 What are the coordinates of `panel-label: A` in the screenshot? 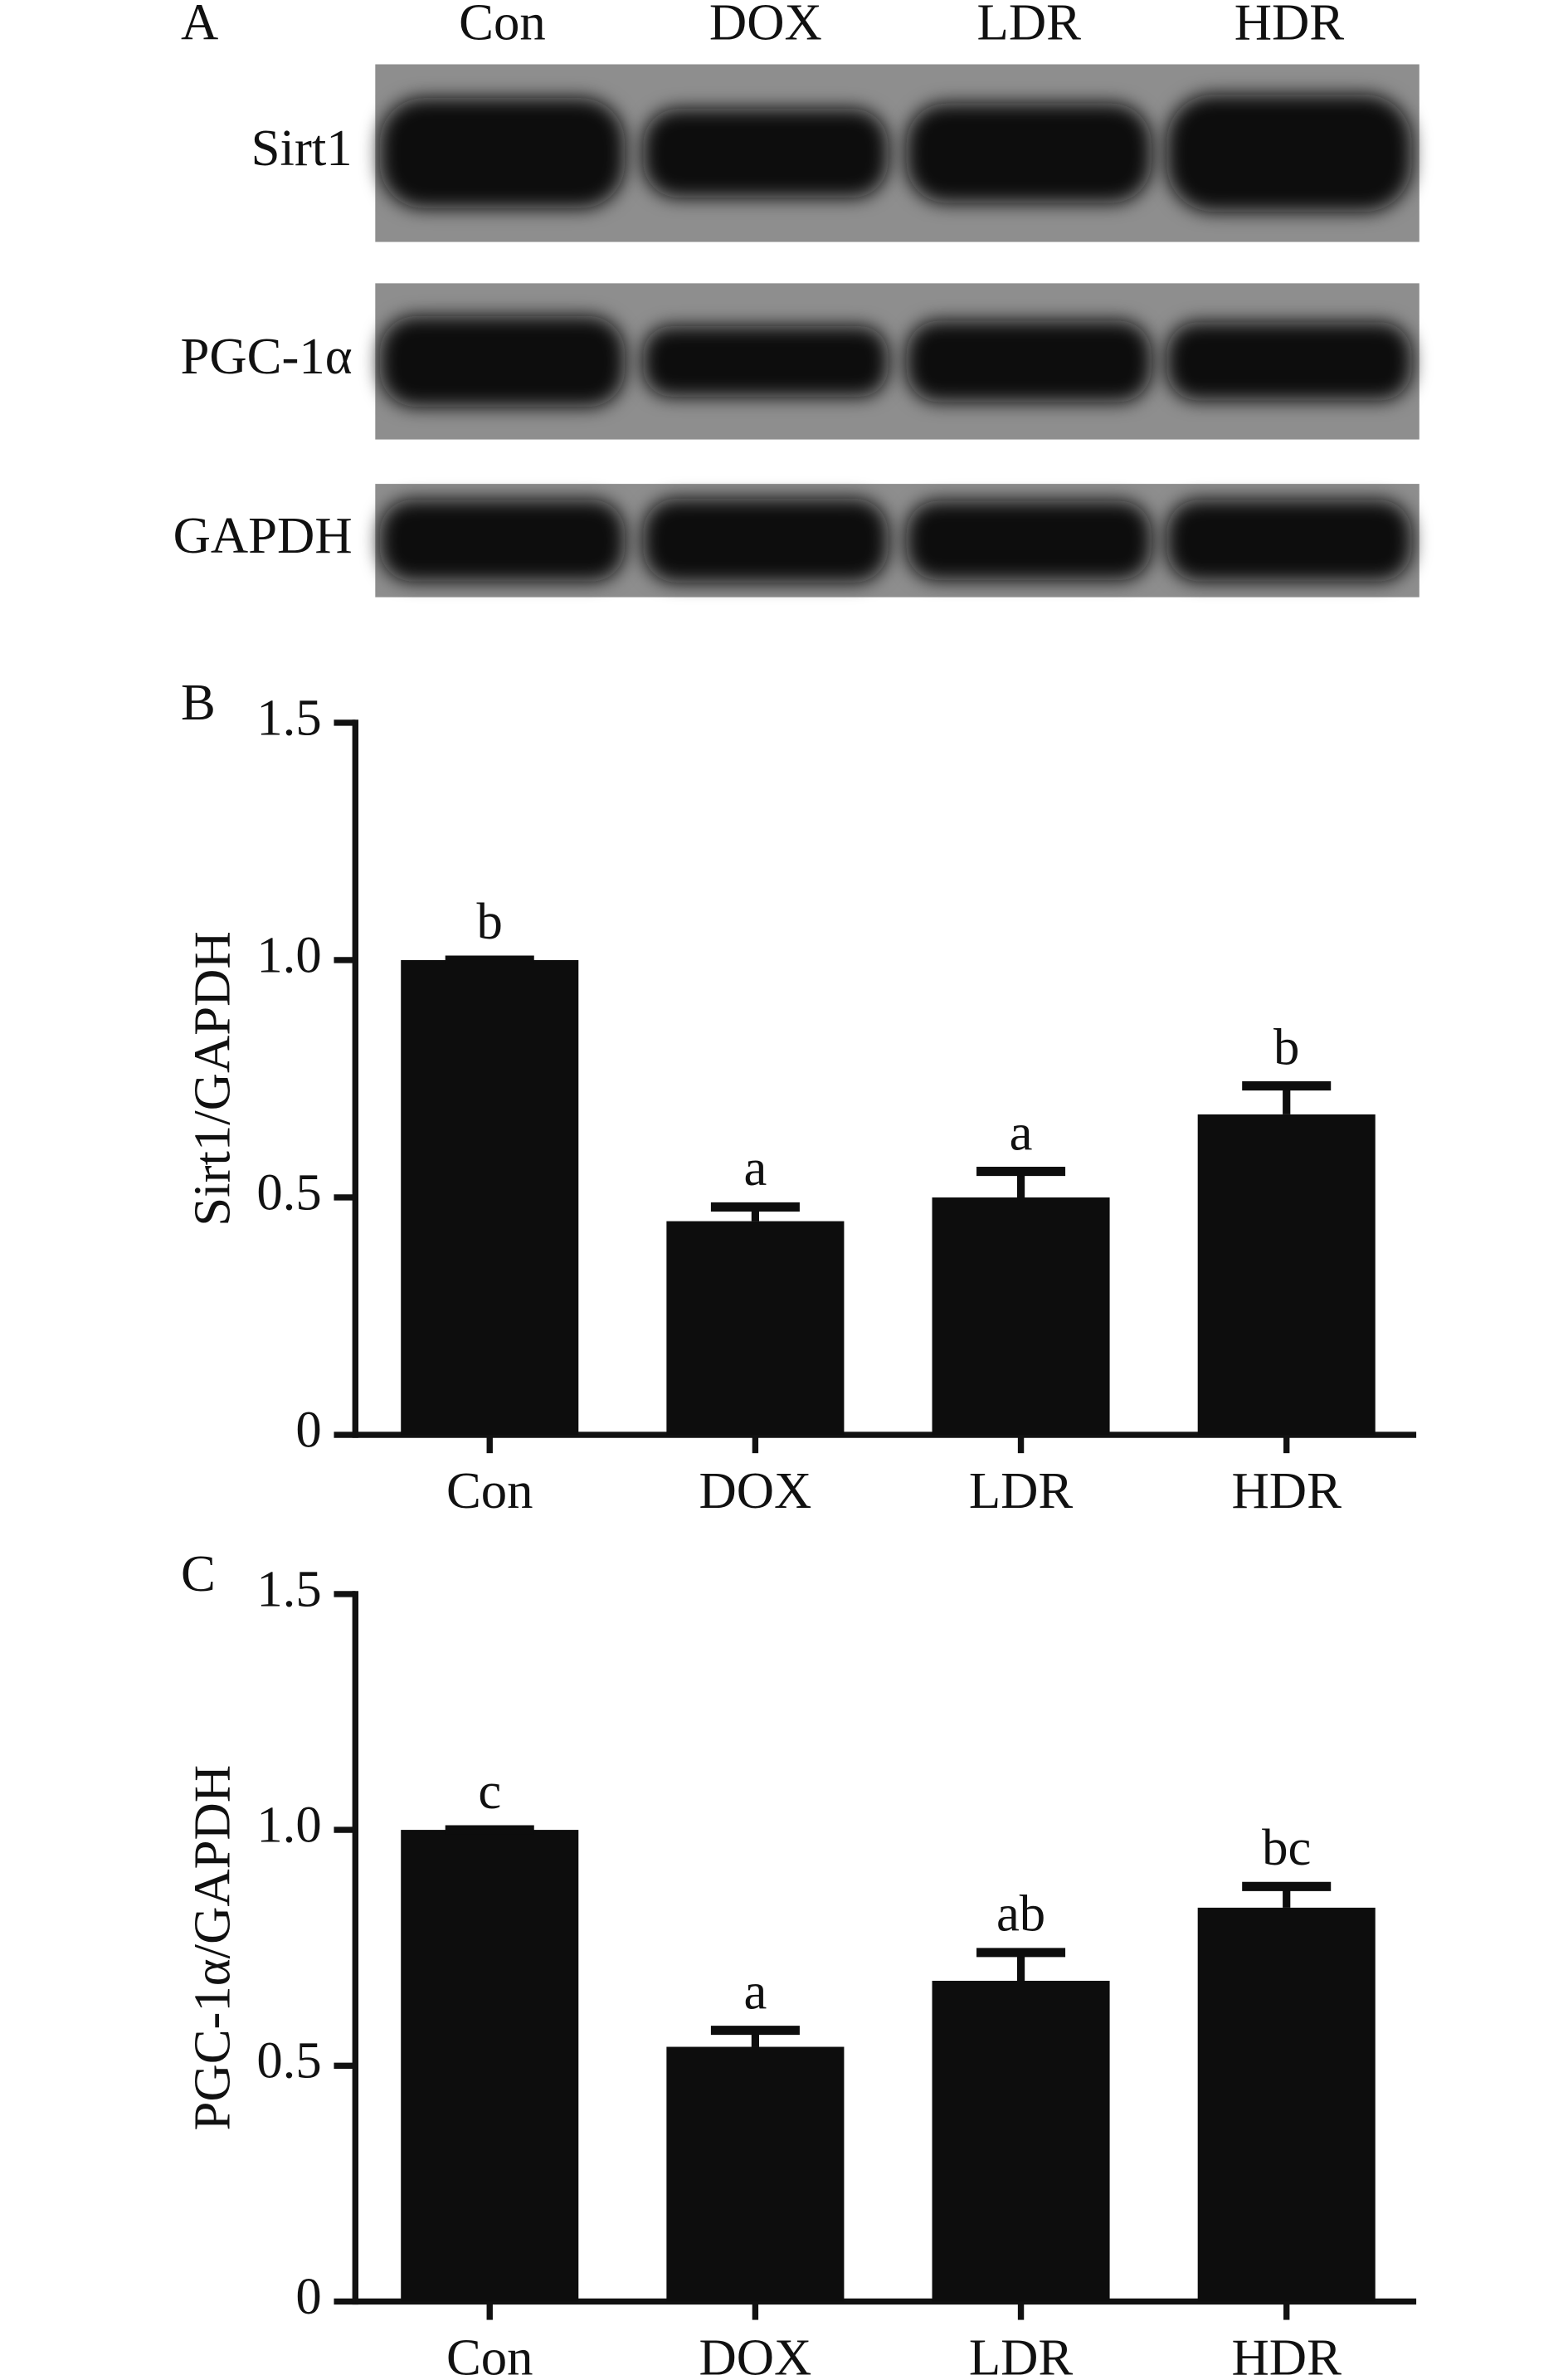 It's located at (199, 25).